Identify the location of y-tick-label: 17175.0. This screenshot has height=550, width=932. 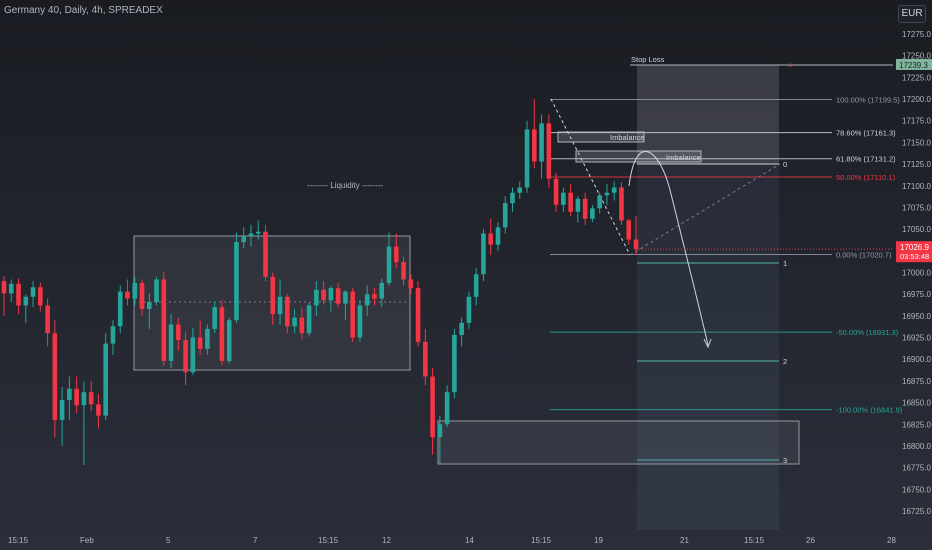
(916, 121).